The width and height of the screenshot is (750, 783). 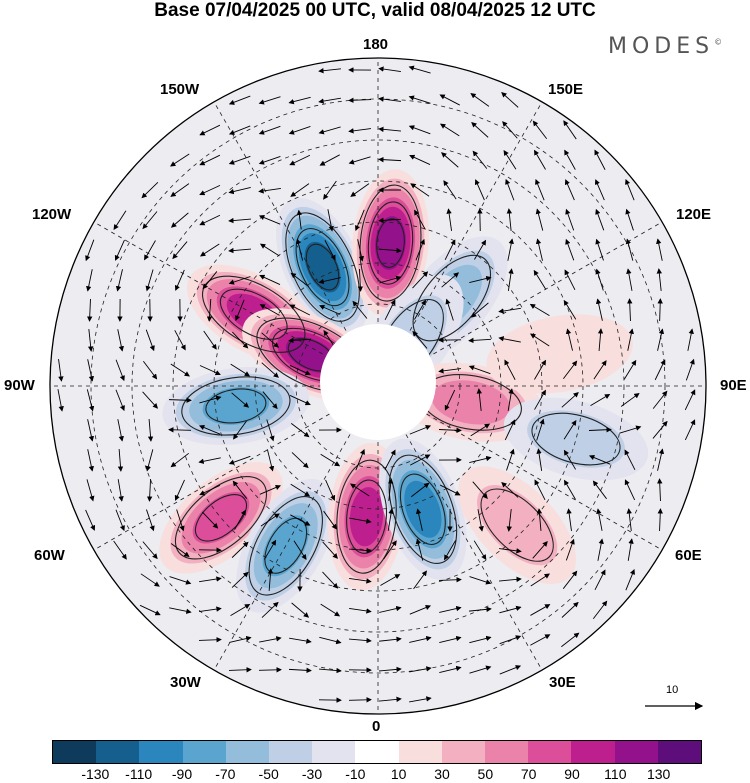 What do you see at coordinates (268, 774) in the screenshot?
I see `colorbar-tick-label: -50` at bounding box center [268, 774].